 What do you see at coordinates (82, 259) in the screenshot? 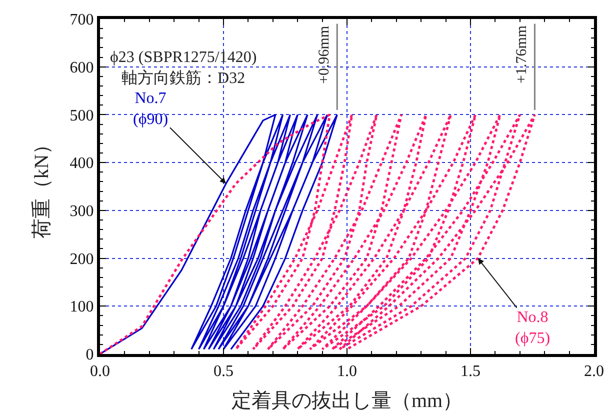
I see `y-tick-label: 200` at bounding box center [82, 259].